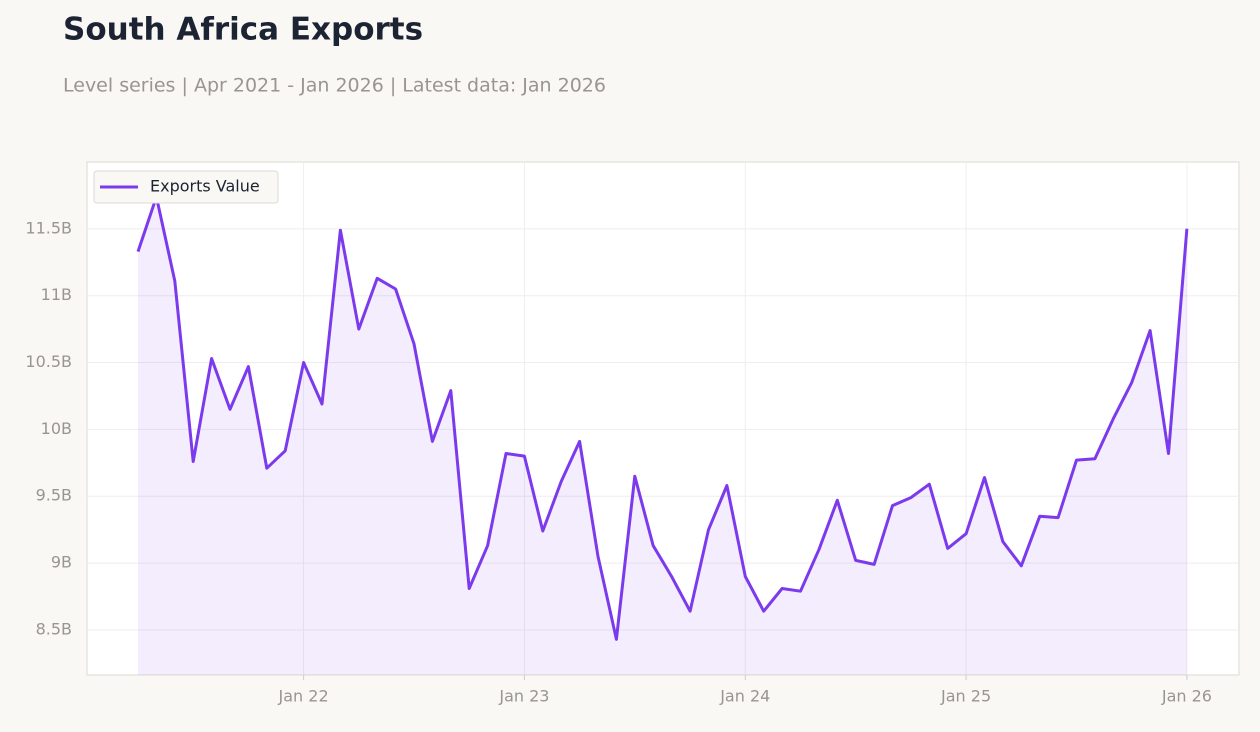 This screenshot has height=732, width=1260. What do you see at coordinates (523, 696) in the screenshot?
I see `x-tick-label: Jan 23` at bounding box center [523, 696].